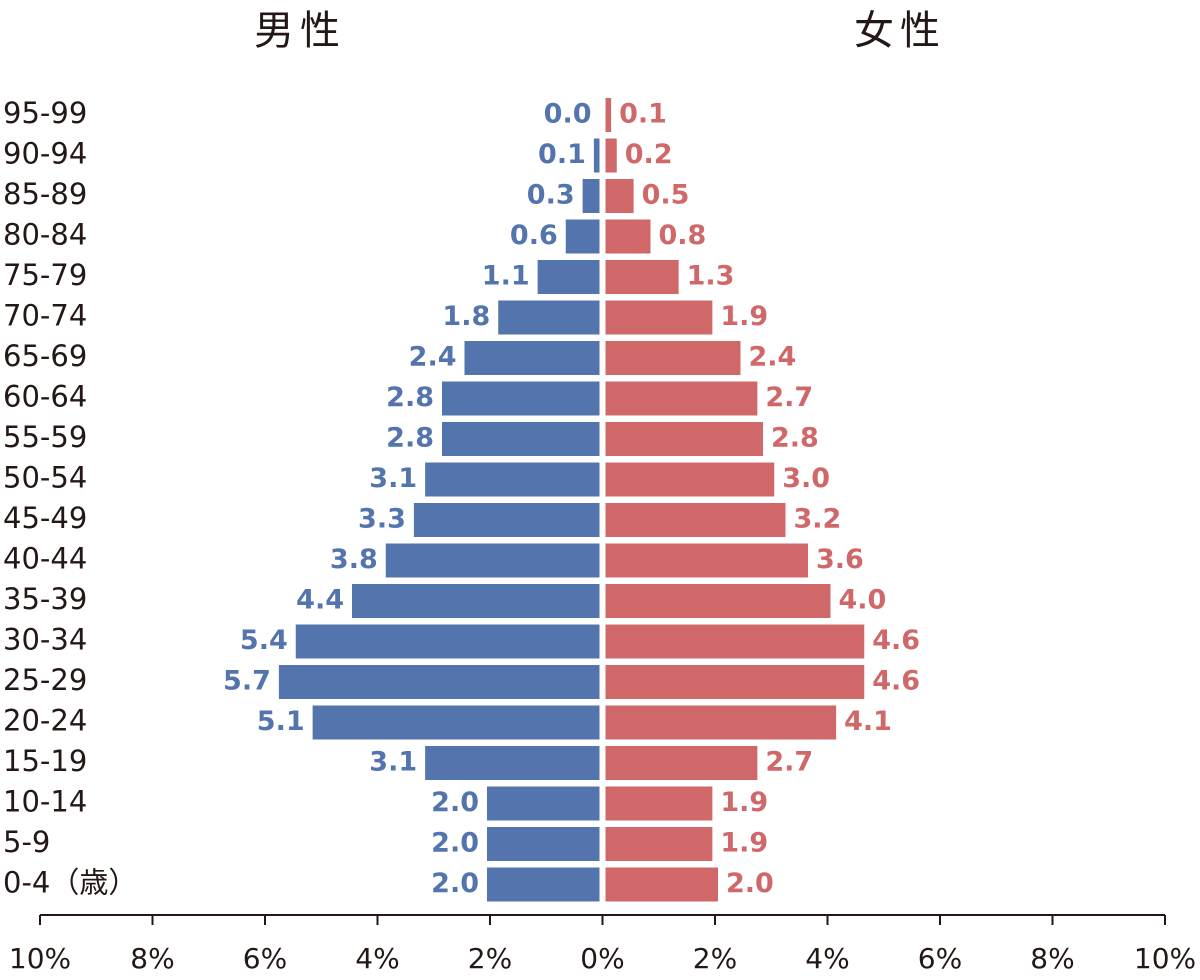 This screenshot has width=1200, height=980. Describe the element at coordinates (45, 356) in the screenshot. I see `category-label: 65-69` at that location.